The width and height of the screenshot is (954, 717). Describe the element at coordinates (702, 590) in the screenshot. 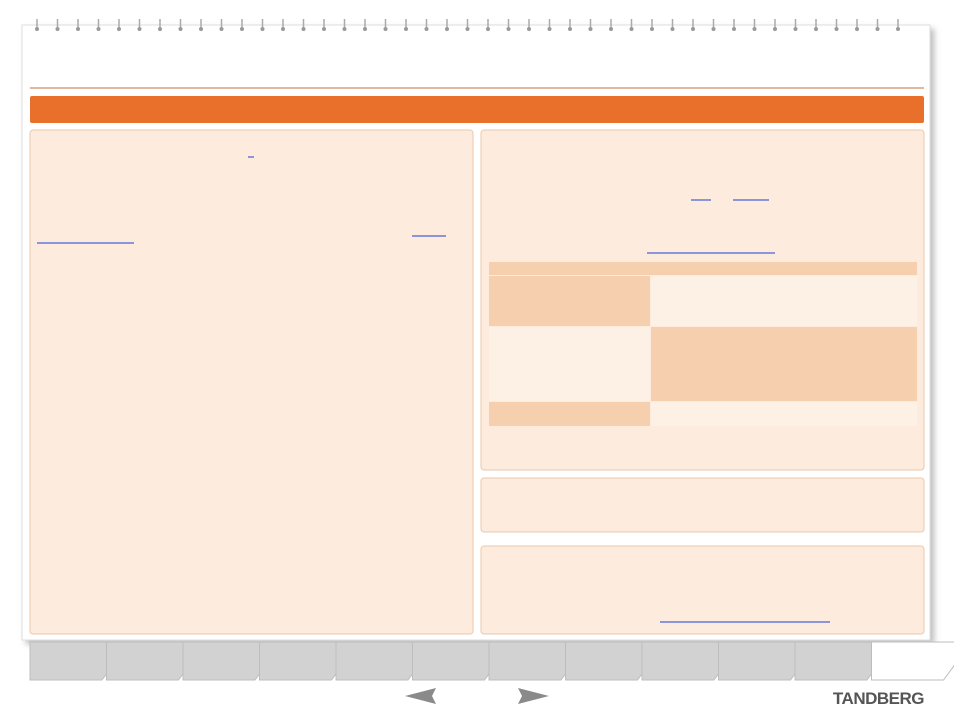

I see `info-panel` at that location.